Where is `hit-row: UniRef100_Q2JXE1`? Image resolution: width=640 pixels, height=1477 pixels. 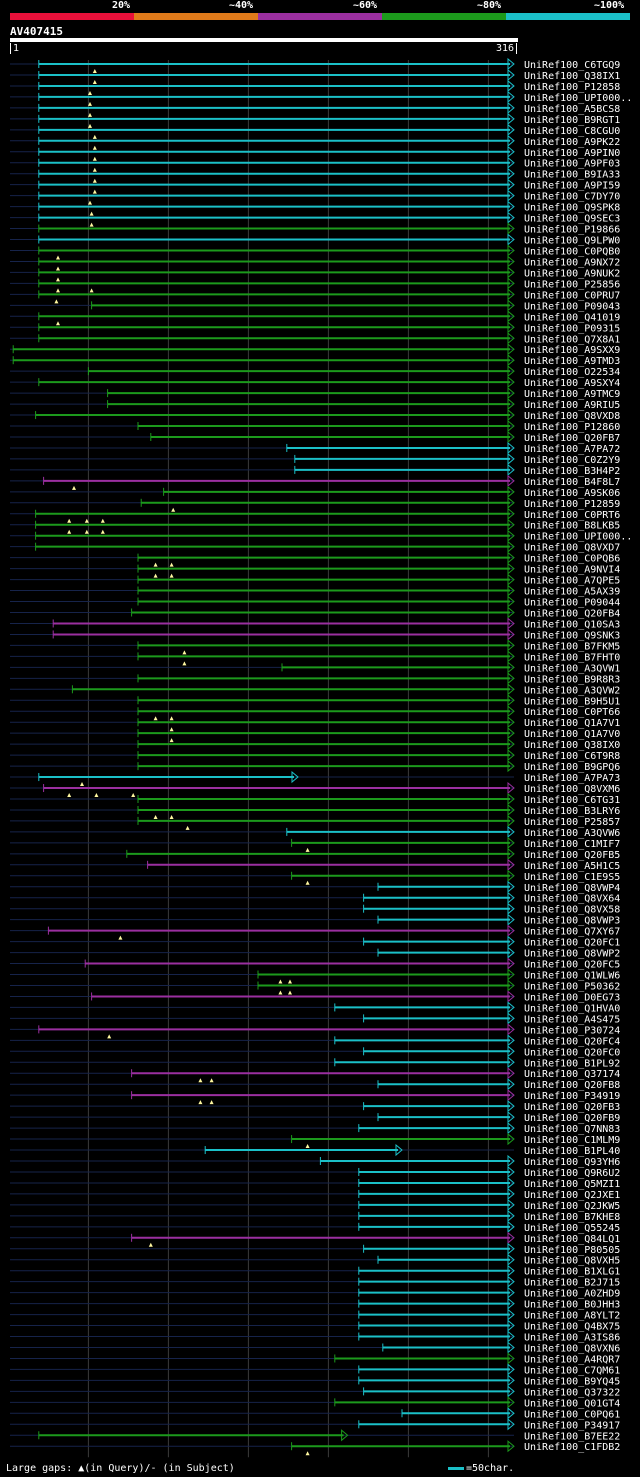 hit-row: UniRef100_Q2JXE1 is located at coordinates (315, 1194).